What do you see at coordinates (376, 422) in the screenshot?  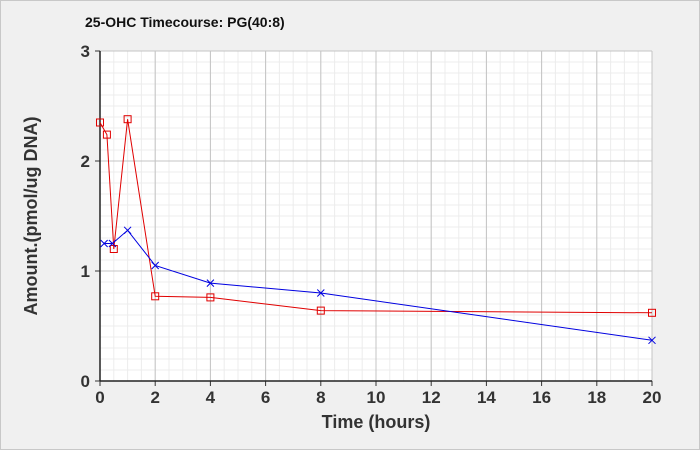 I see `x-axis-label: Time (hours)` at bounding box center [376, 422].